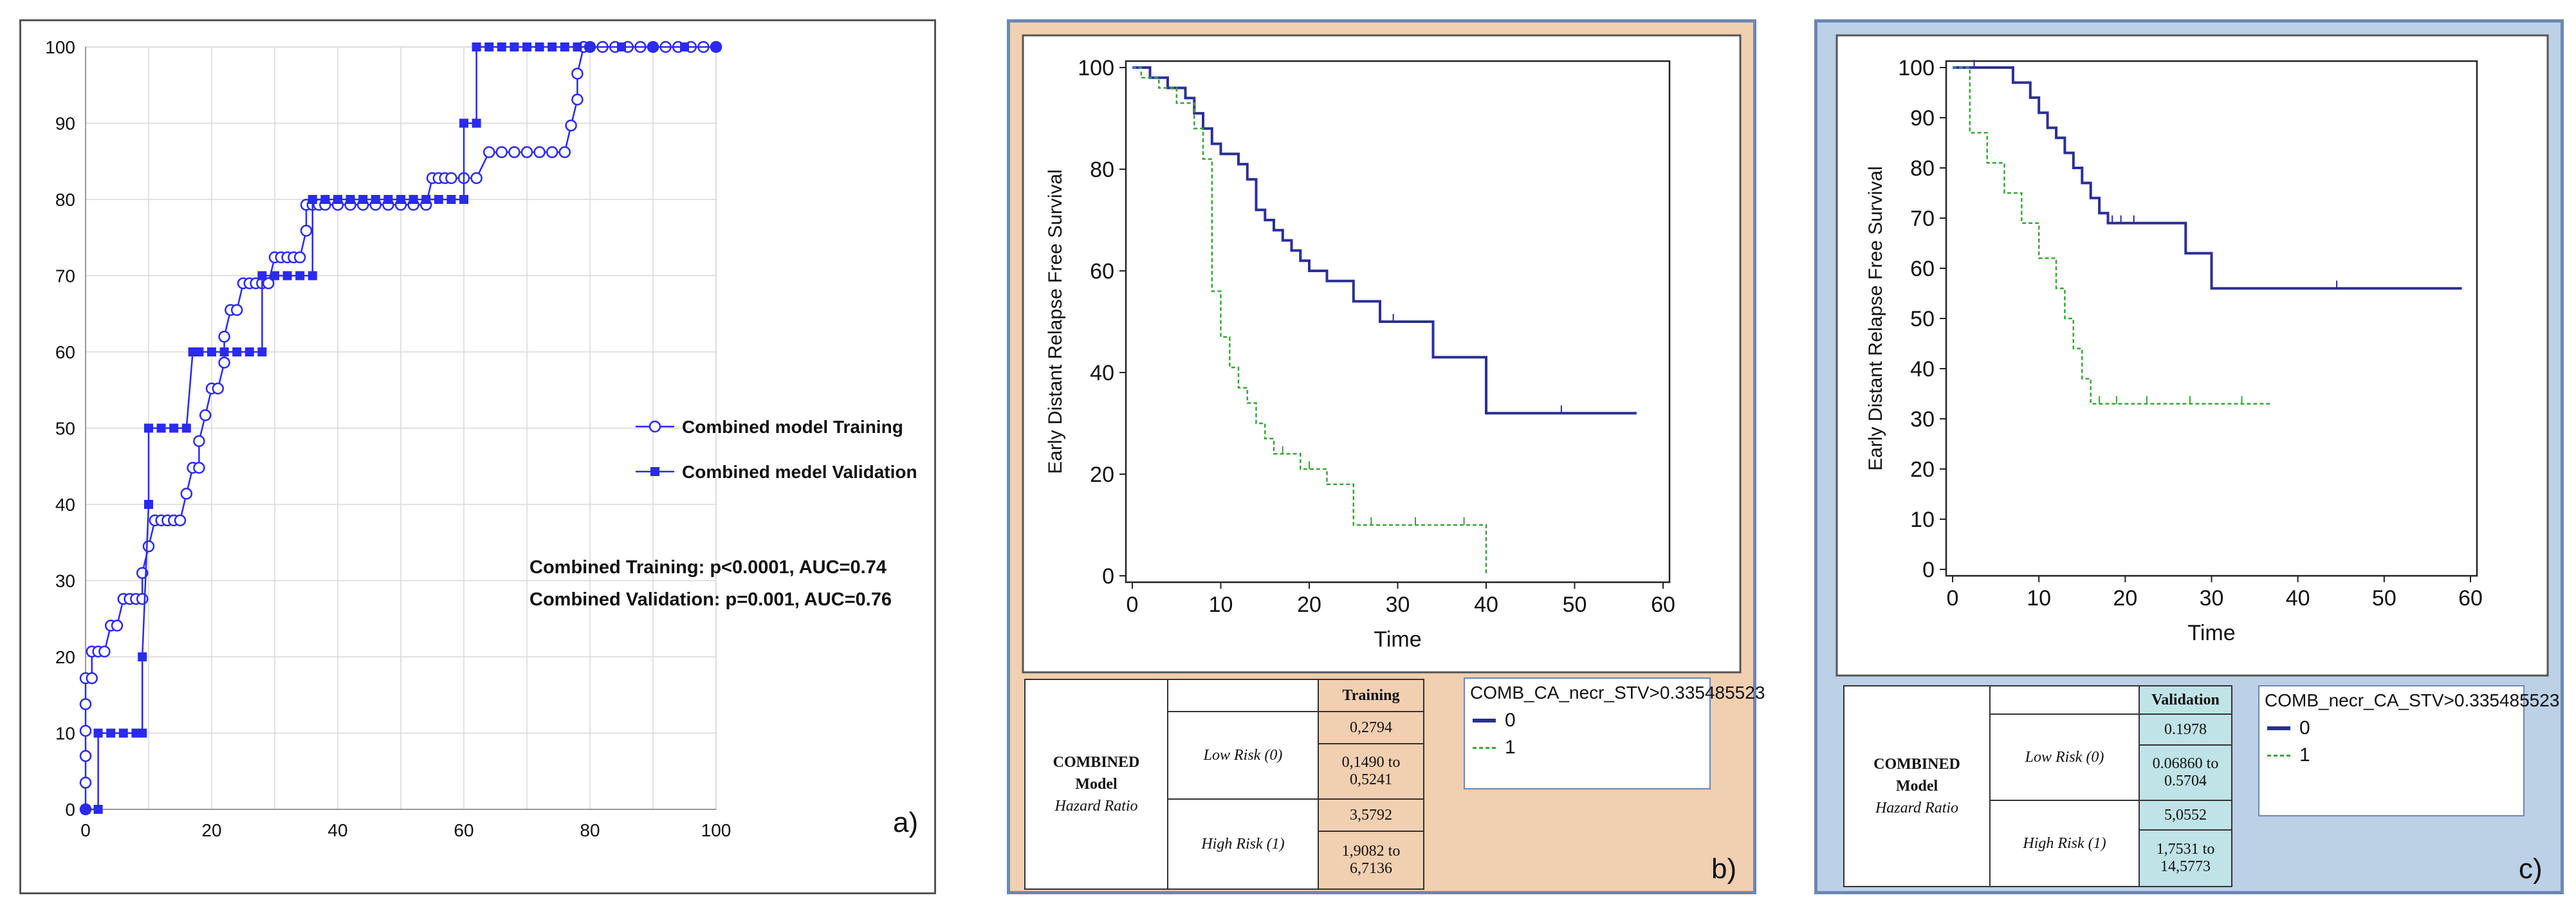 This screenshot has height=911, width=2576. Describe the element at coordinates (2412, 700) in the screenshot. I see `legend-title: COMB_necr_CA_STV>0.335485523` at that location.